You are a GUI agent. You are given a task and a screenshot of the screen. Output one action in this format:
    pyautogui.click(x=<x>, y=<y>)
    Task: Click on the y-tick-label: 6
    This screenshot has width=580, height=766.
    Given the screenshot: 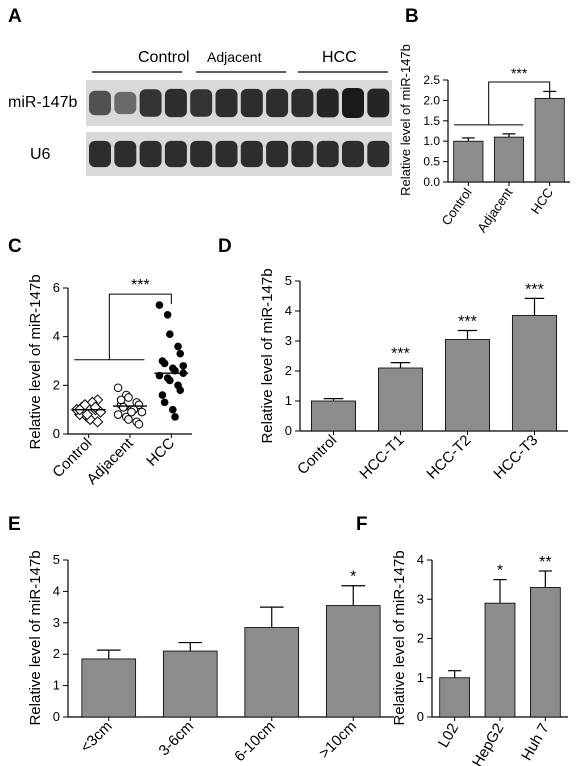 What is the action you would take?
    pyautogui.click(x=56, y=287)
    